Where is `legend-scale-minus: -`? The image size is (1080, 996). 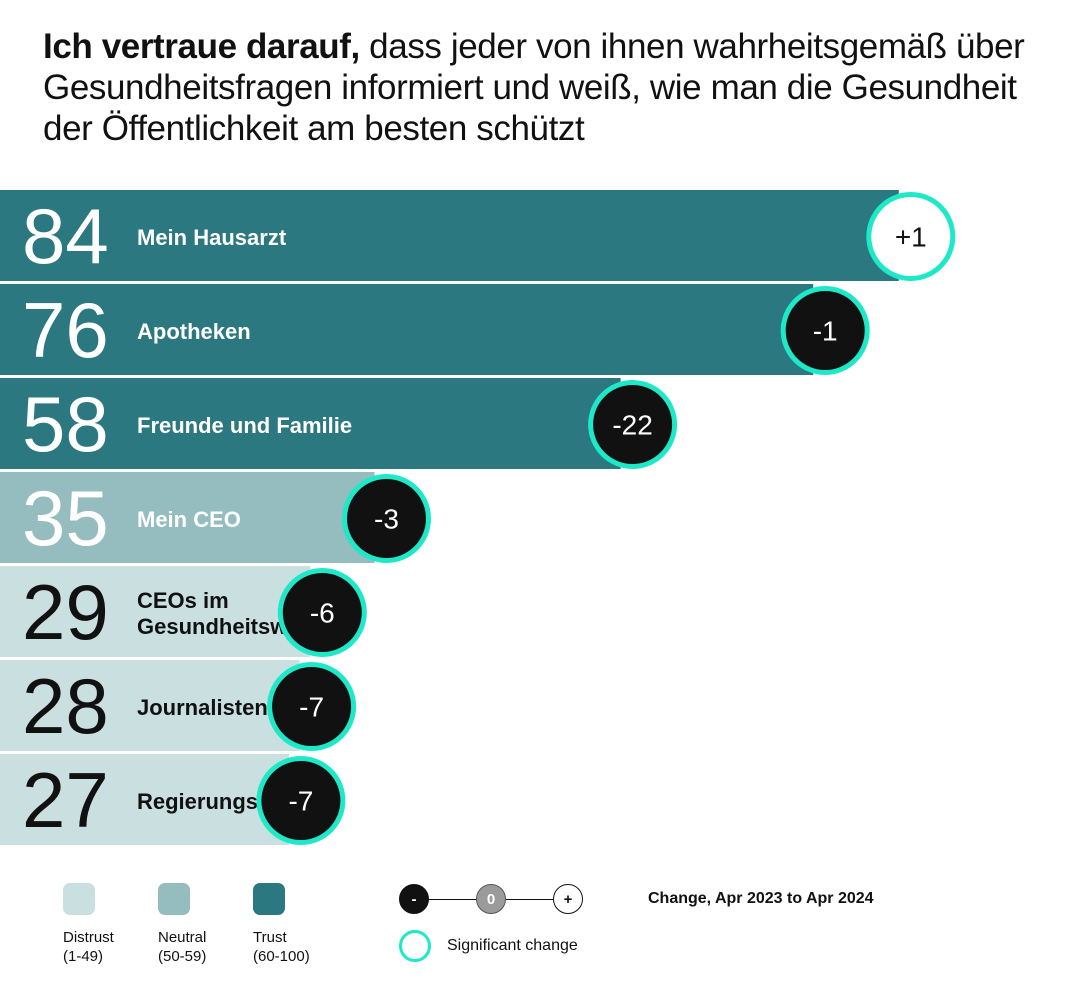 legend-scale-minus: - is located at coordinates (414, 899).